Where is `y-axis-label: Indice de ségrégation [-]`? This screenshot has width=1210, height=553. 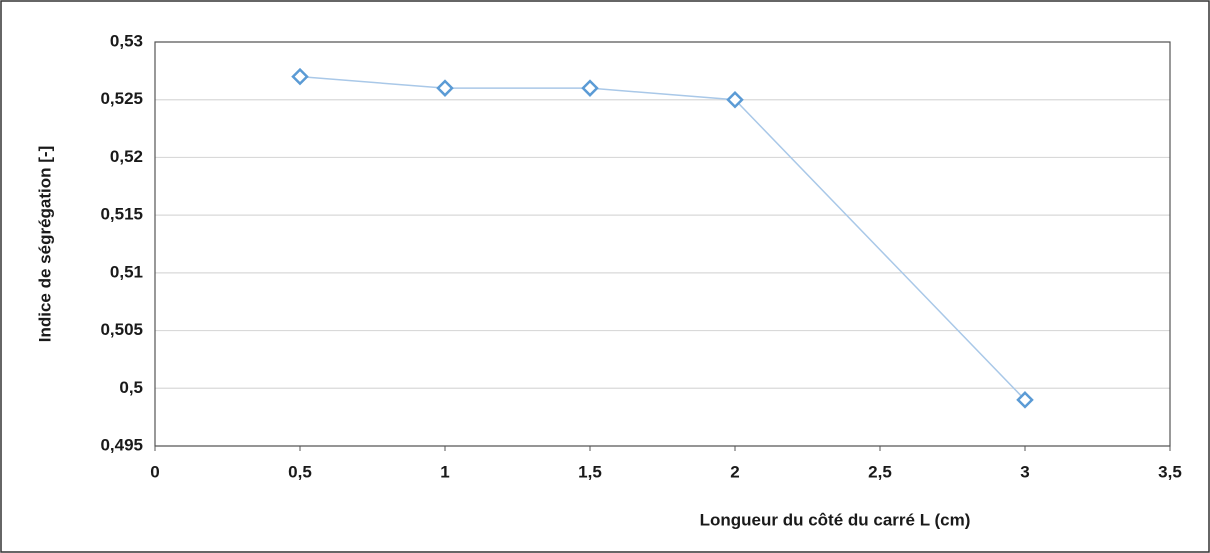 y-axis-label: Indice de ségrégation [-] is located at coordinates (44, 244).